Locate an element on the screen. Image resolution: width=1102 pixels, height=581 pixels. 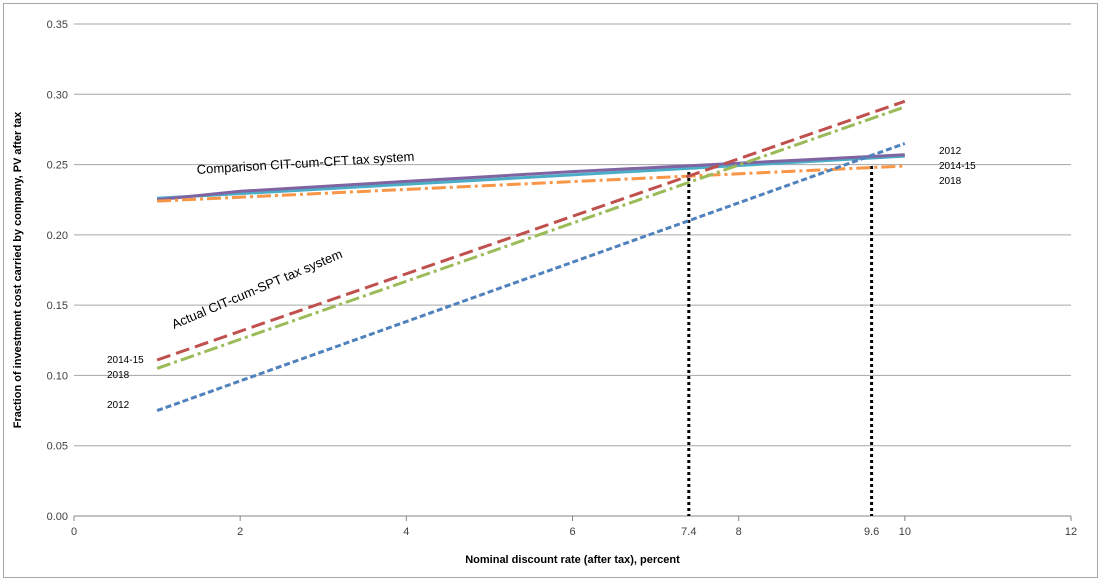
annotation-comparison-system: Comparison CIT-cum-CFT tax system is located at coordinates (305, 163).